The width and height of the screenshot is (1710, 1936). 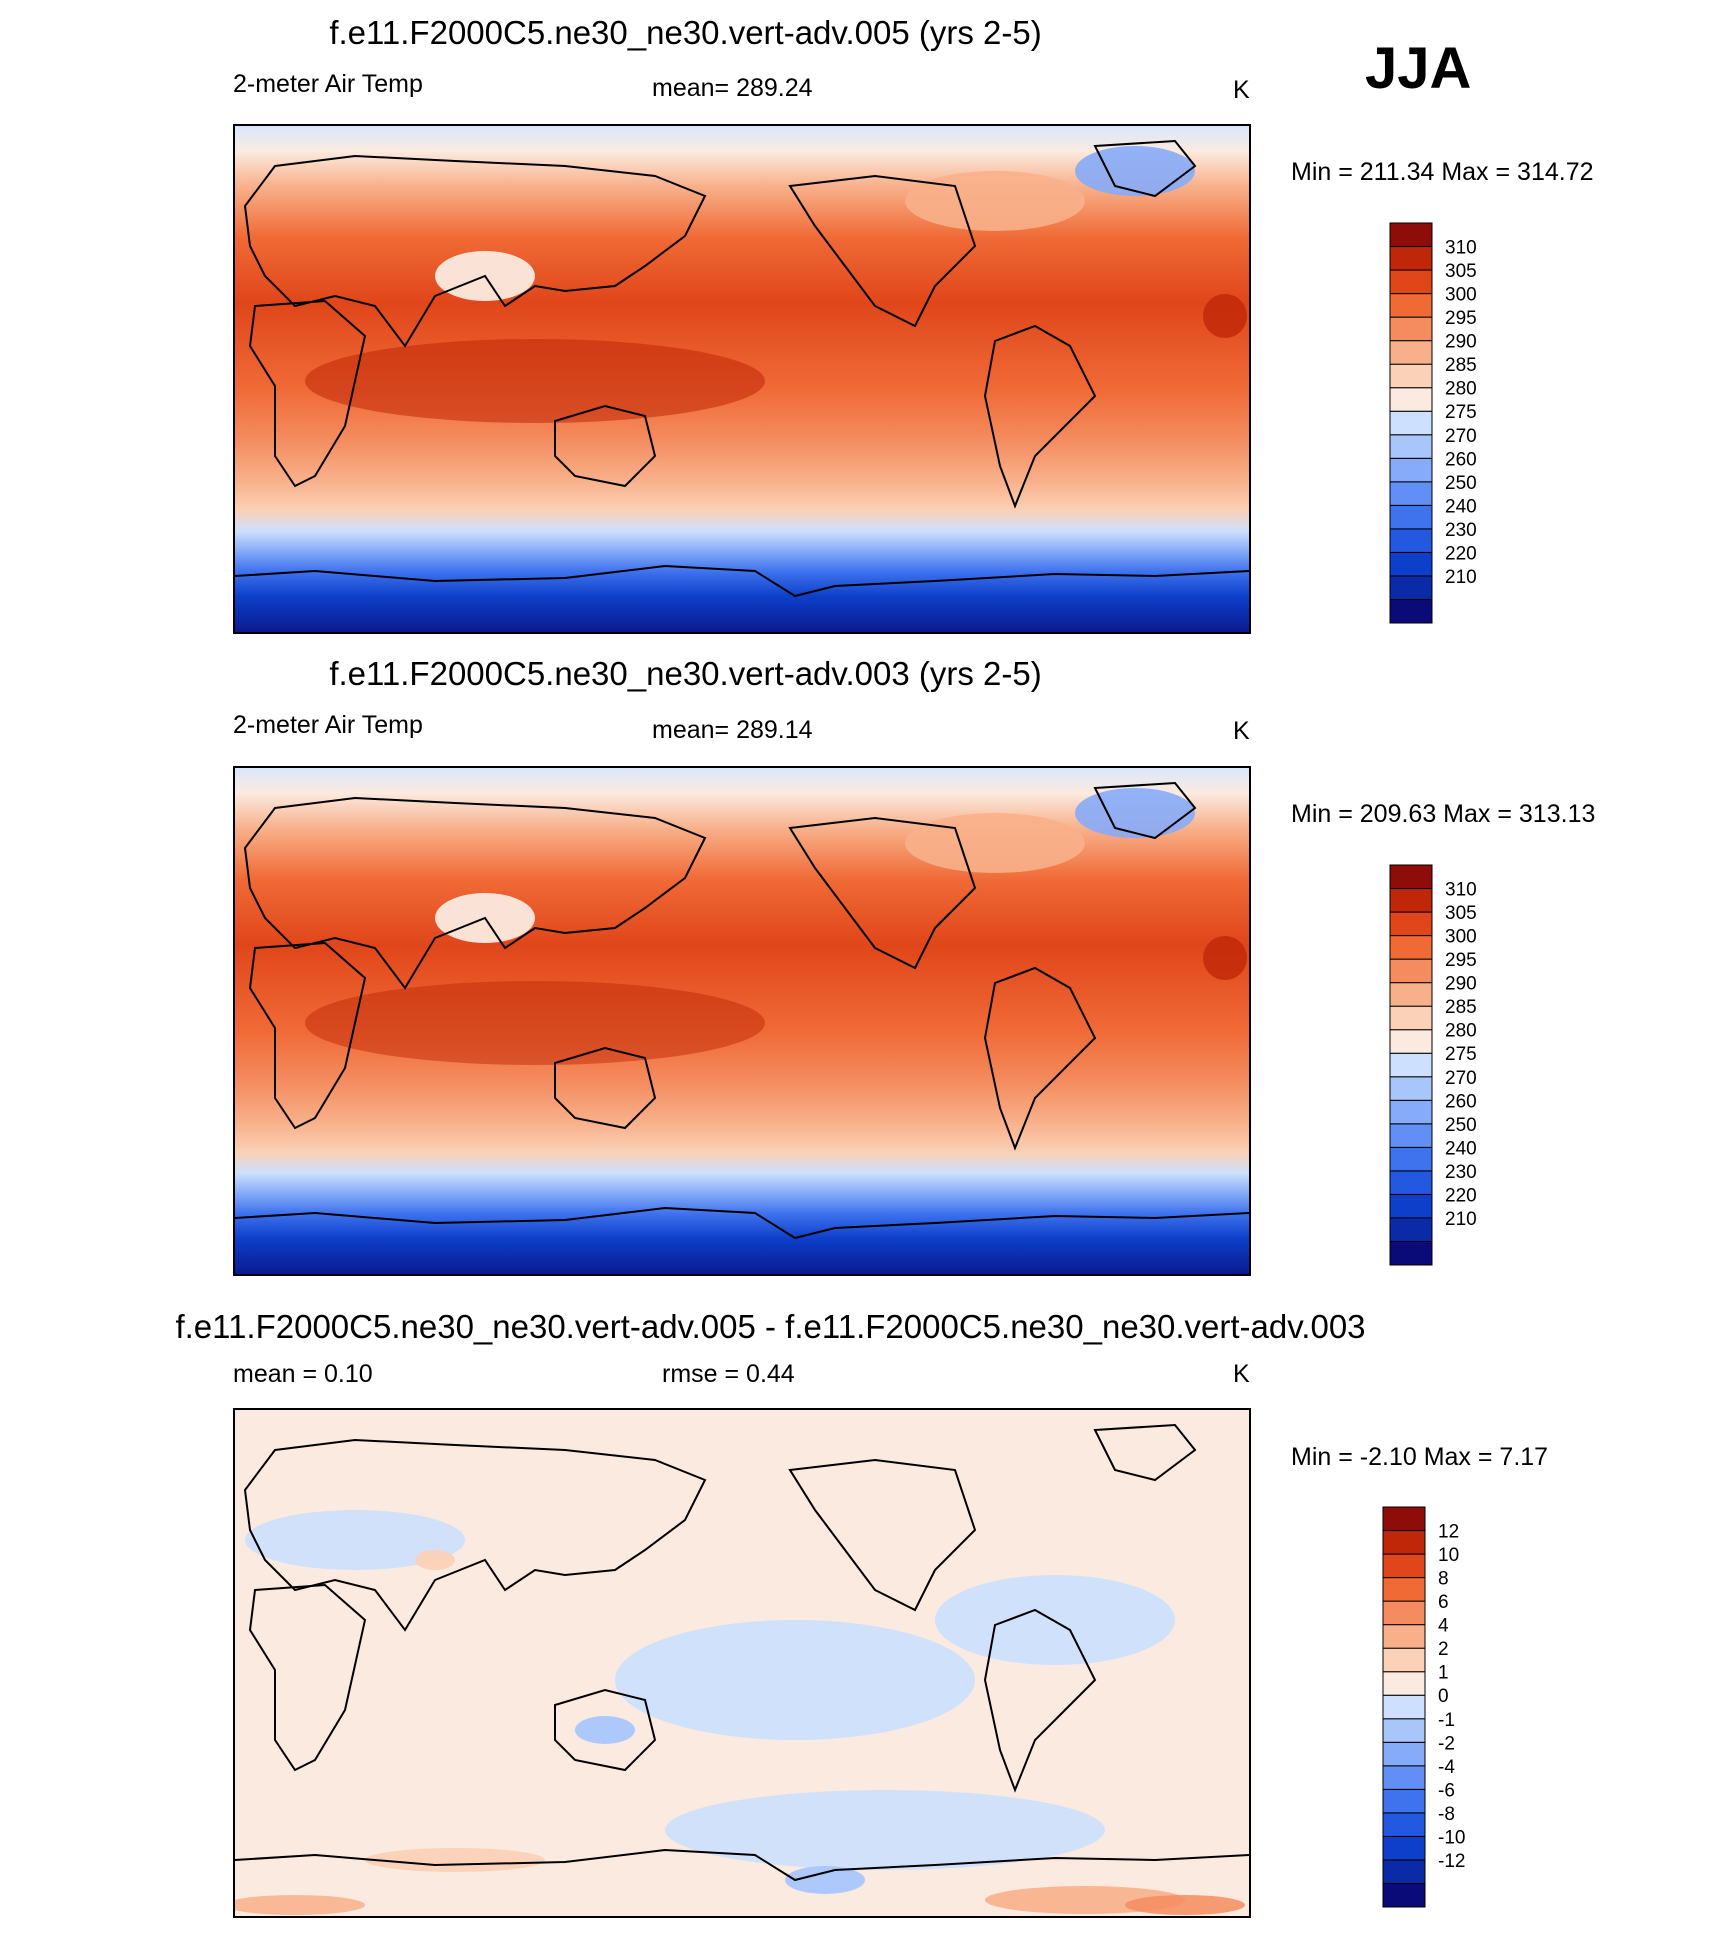 What do you see at coordinates (1461, 295) in the screenshot?
I see `colorbar-tick-label: 300` at bounding box center [1461, 295].